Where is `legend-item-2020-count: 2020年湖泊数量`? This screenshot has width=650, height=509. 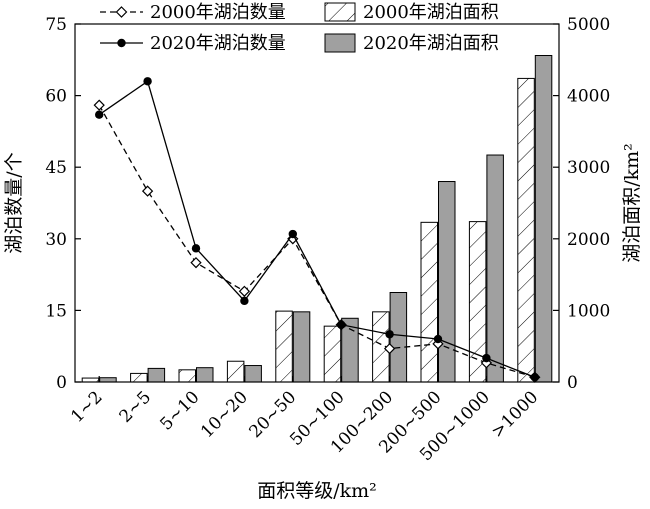 legend-item-2020-count: 2020年湖泊数量 is located at coordinates (193, 43).